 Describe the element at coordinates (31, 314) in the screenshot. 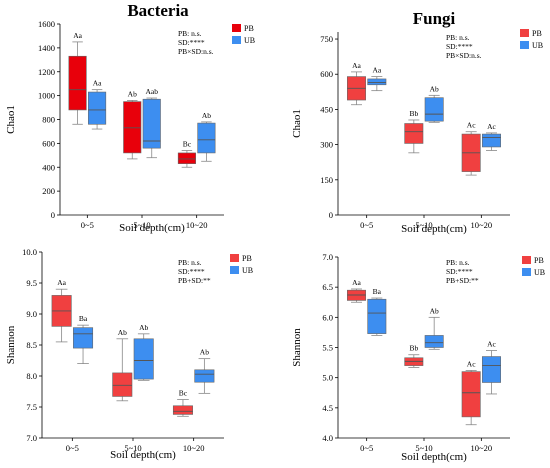

I see `y-tick-label: 9.0` at that location.